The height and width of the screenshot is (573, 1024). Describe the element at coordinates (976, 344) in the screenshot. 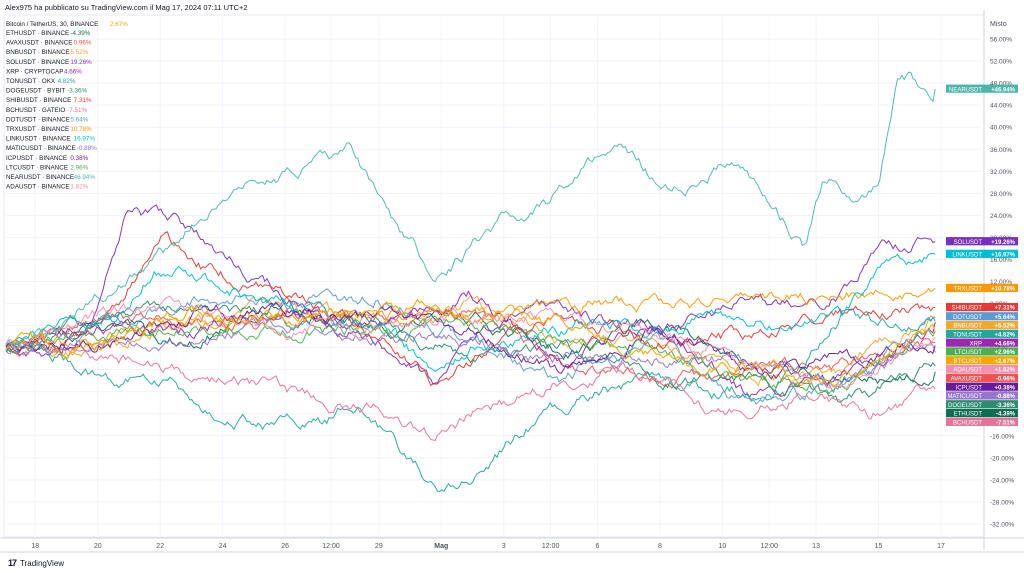

I see `price-tag-name: XRP` at that location.